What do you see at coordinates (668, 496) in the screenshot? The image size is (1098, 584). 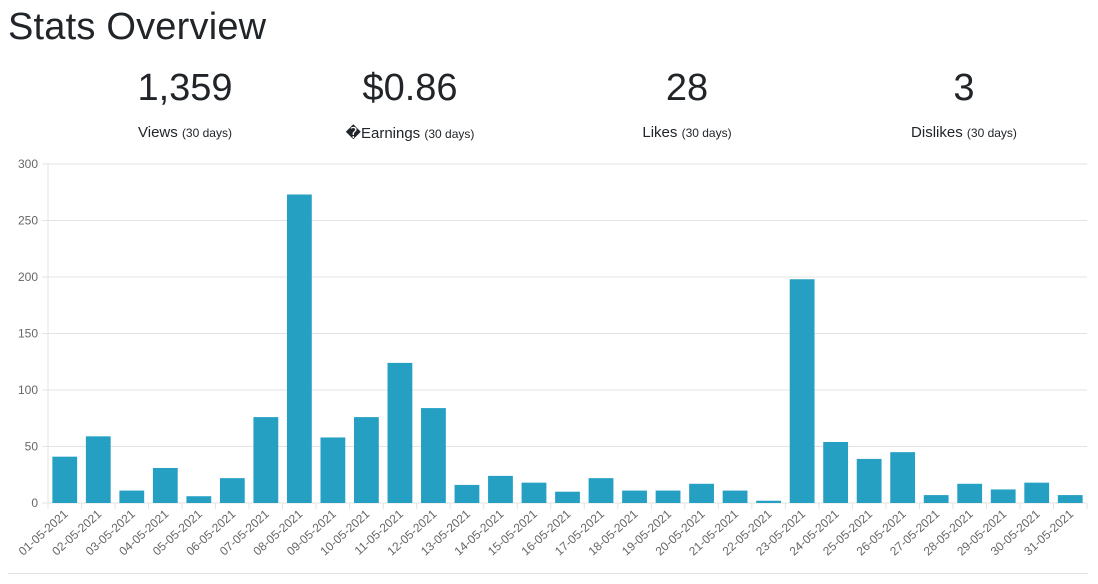 I see `bar-19-05-2021` at bounding box center [668, 496].